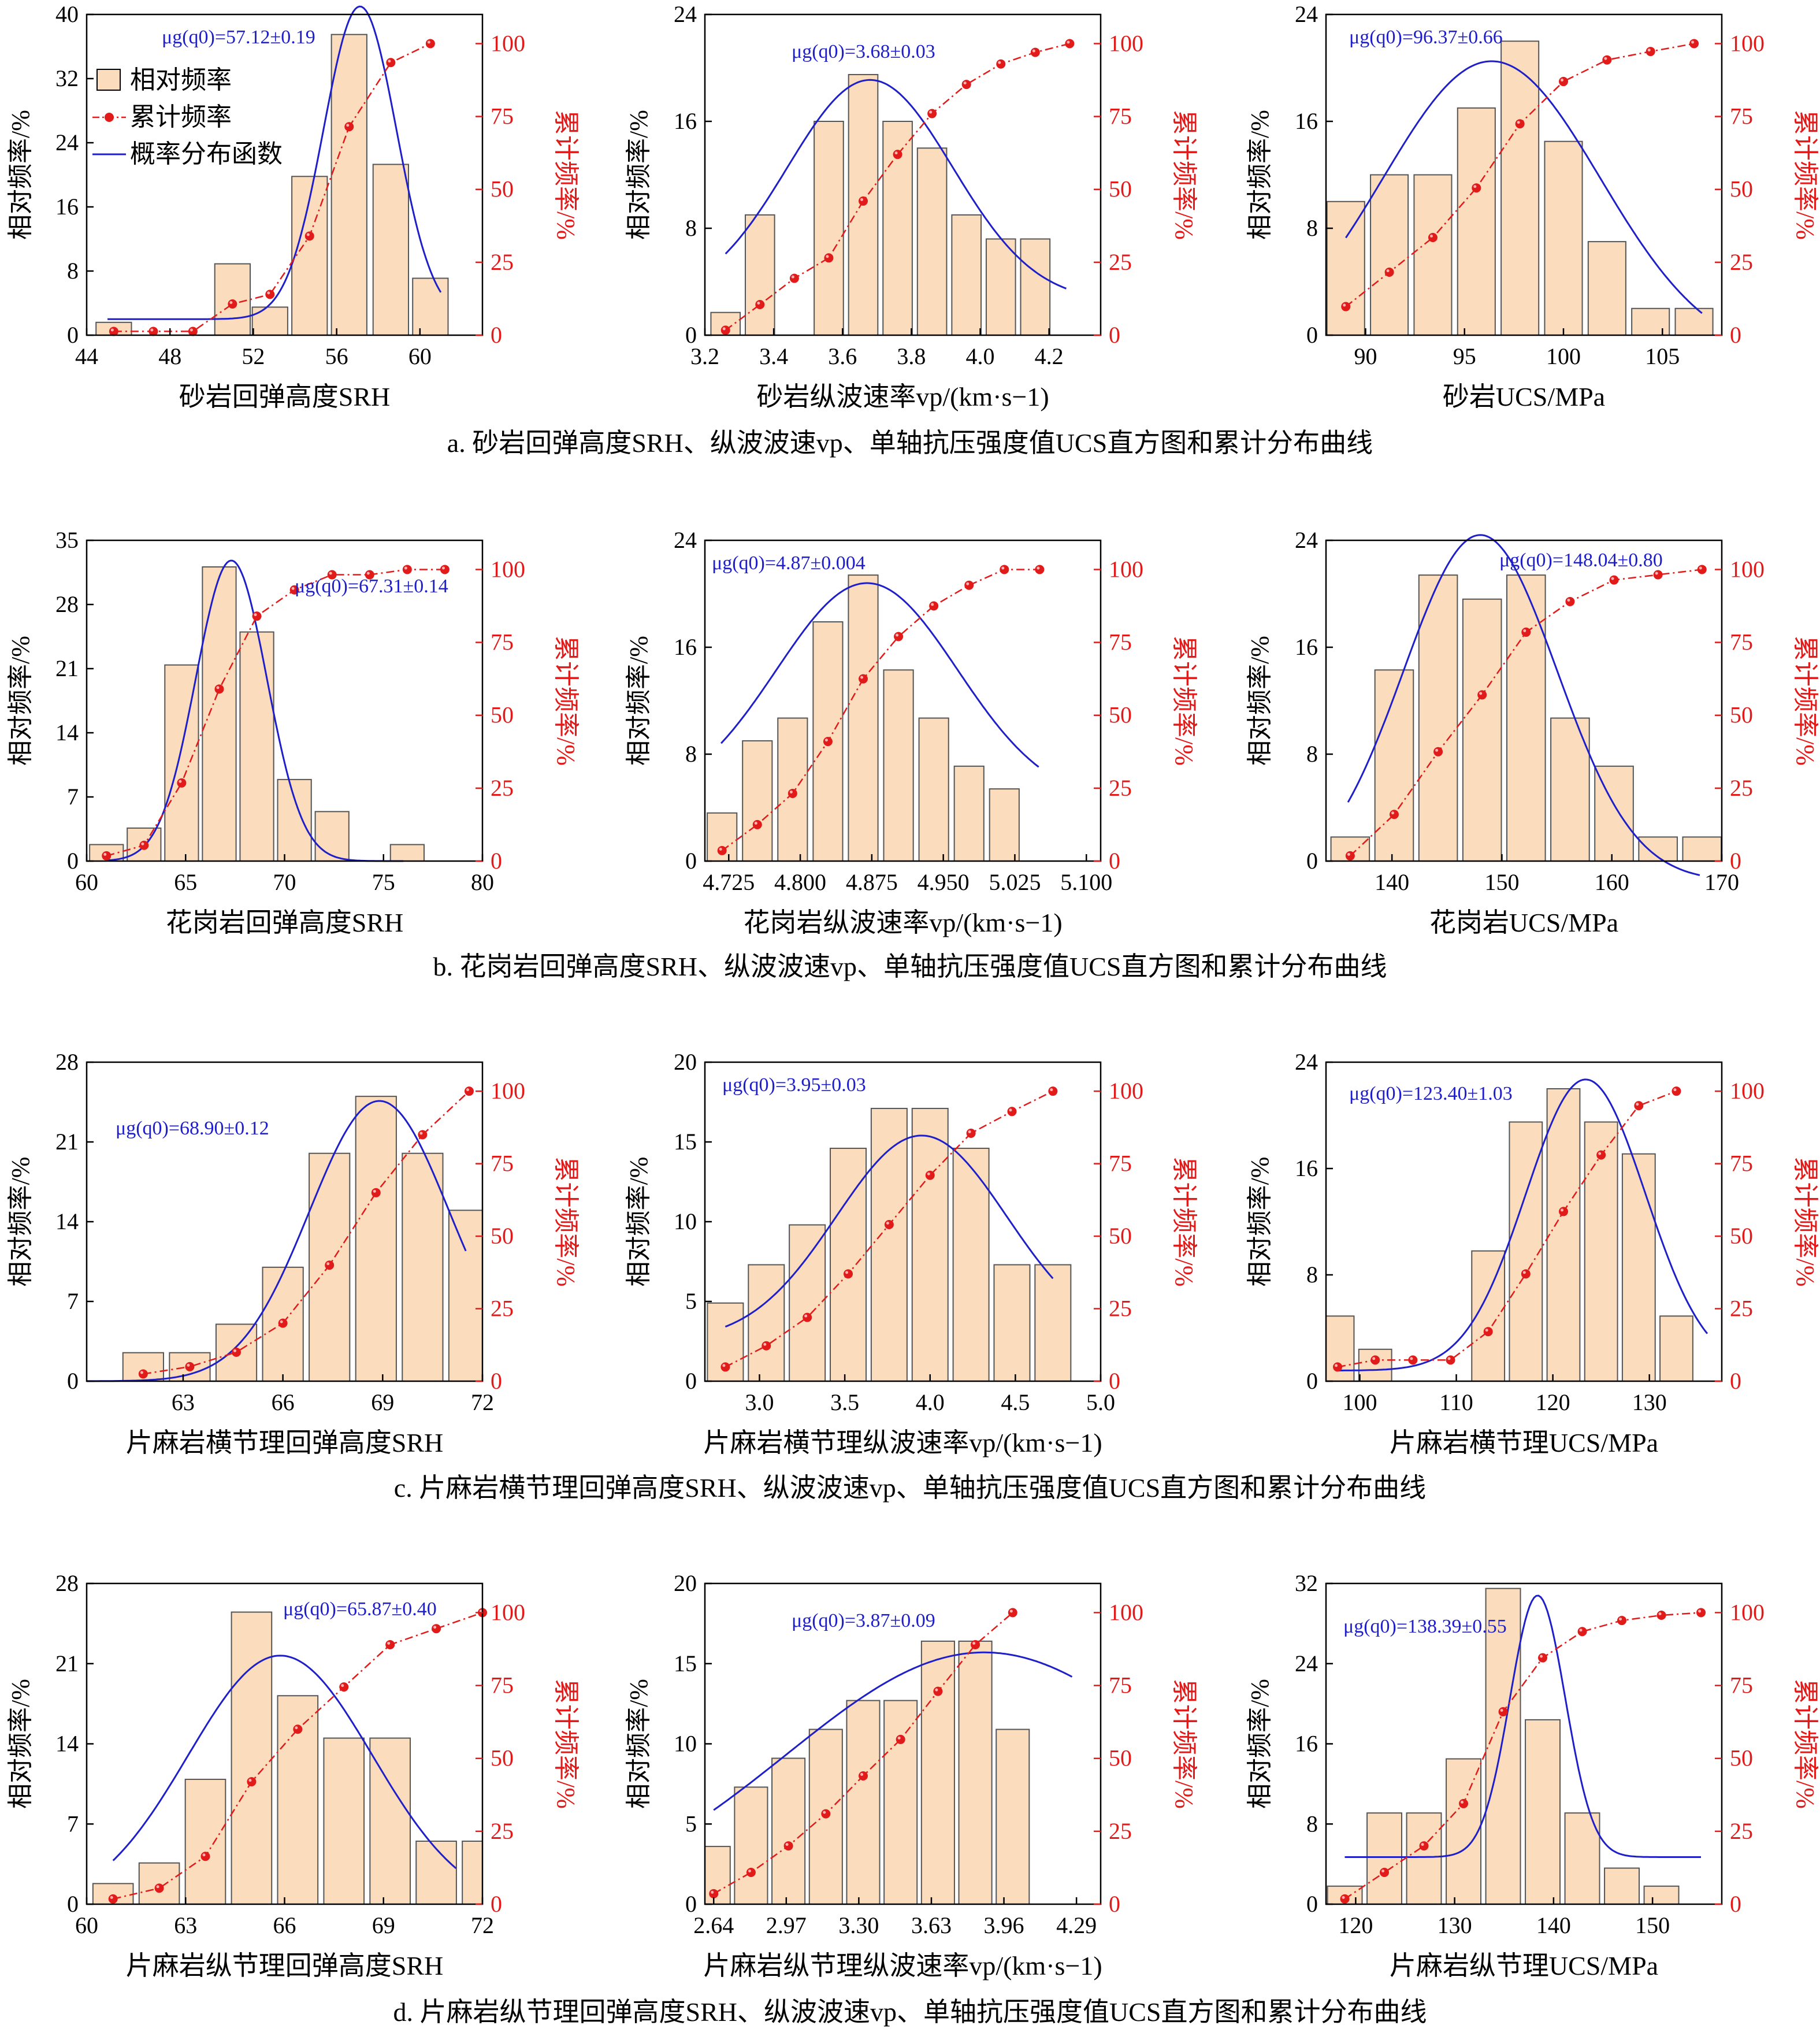 The height and width of the screenshot is (2040, 1820). I want to click on plot-frame, so click(903, 700).